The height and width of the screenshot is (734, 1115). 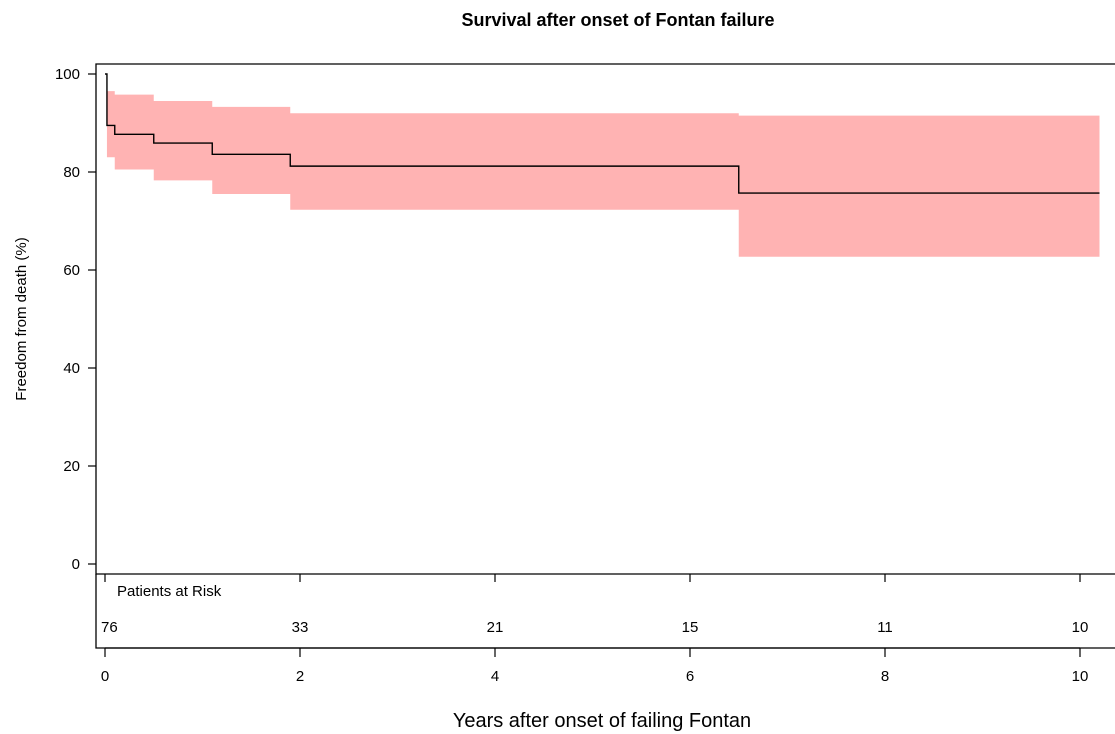 What do you see at coordinates (71, 466) in the screenshot?
I see `y-tick-label: 20` at bounding box center [71, 466].